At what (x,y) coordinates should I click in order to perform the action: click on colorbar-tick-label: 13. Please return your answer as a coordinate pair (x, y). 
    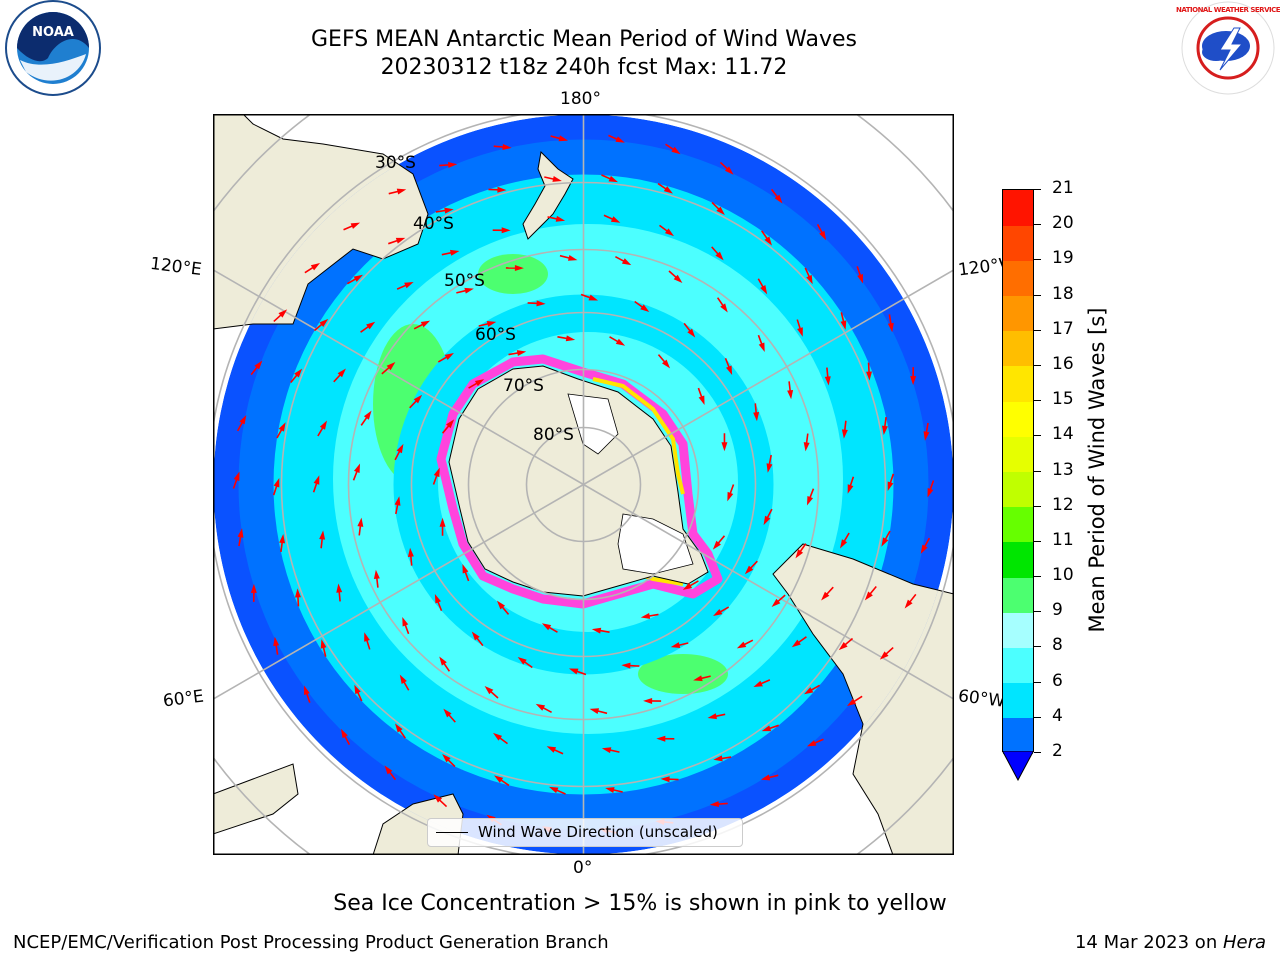
    Looking at the image, I should click on (1063, 469).